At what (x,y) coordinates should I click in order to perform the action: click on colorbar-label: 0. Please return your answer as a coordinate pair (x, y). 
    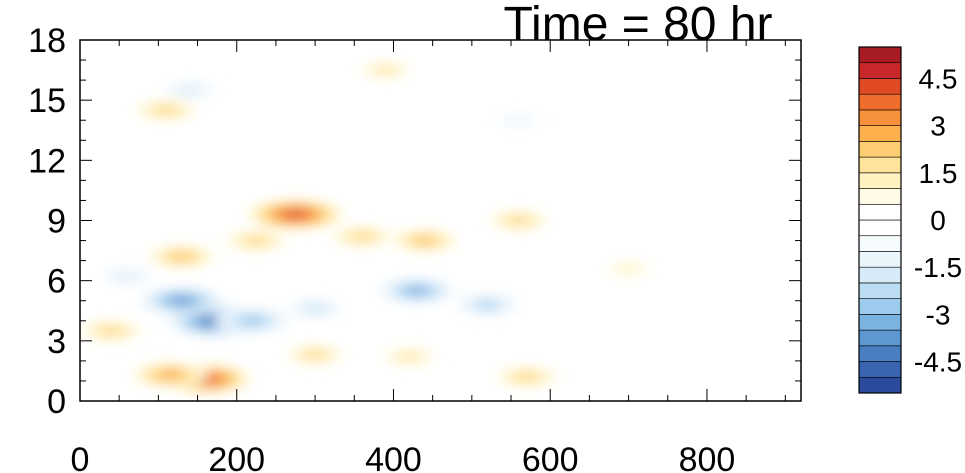
    Looking at the image, I should click on (938, 220).